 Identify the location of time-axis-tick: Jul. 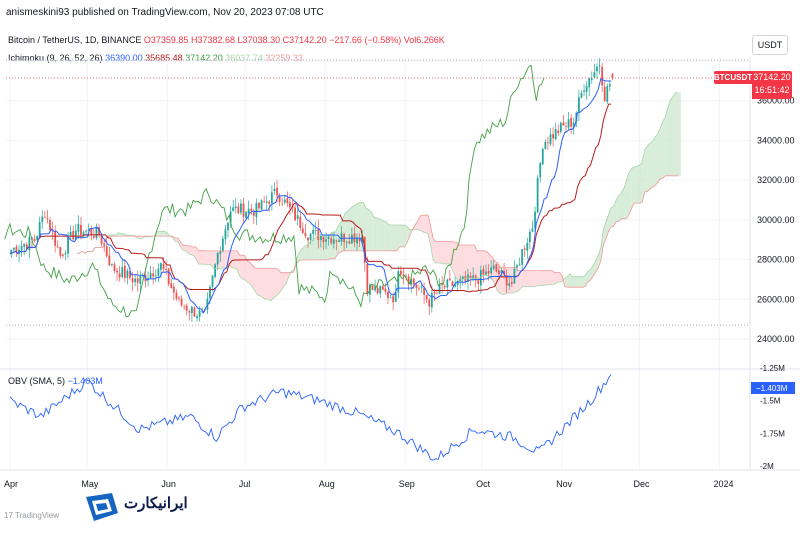
(245, 484).